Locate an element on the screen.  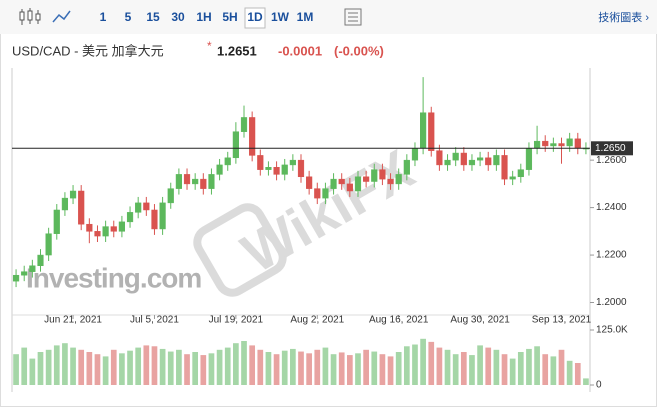
active-interval-box is located at coordinates (255, 18).